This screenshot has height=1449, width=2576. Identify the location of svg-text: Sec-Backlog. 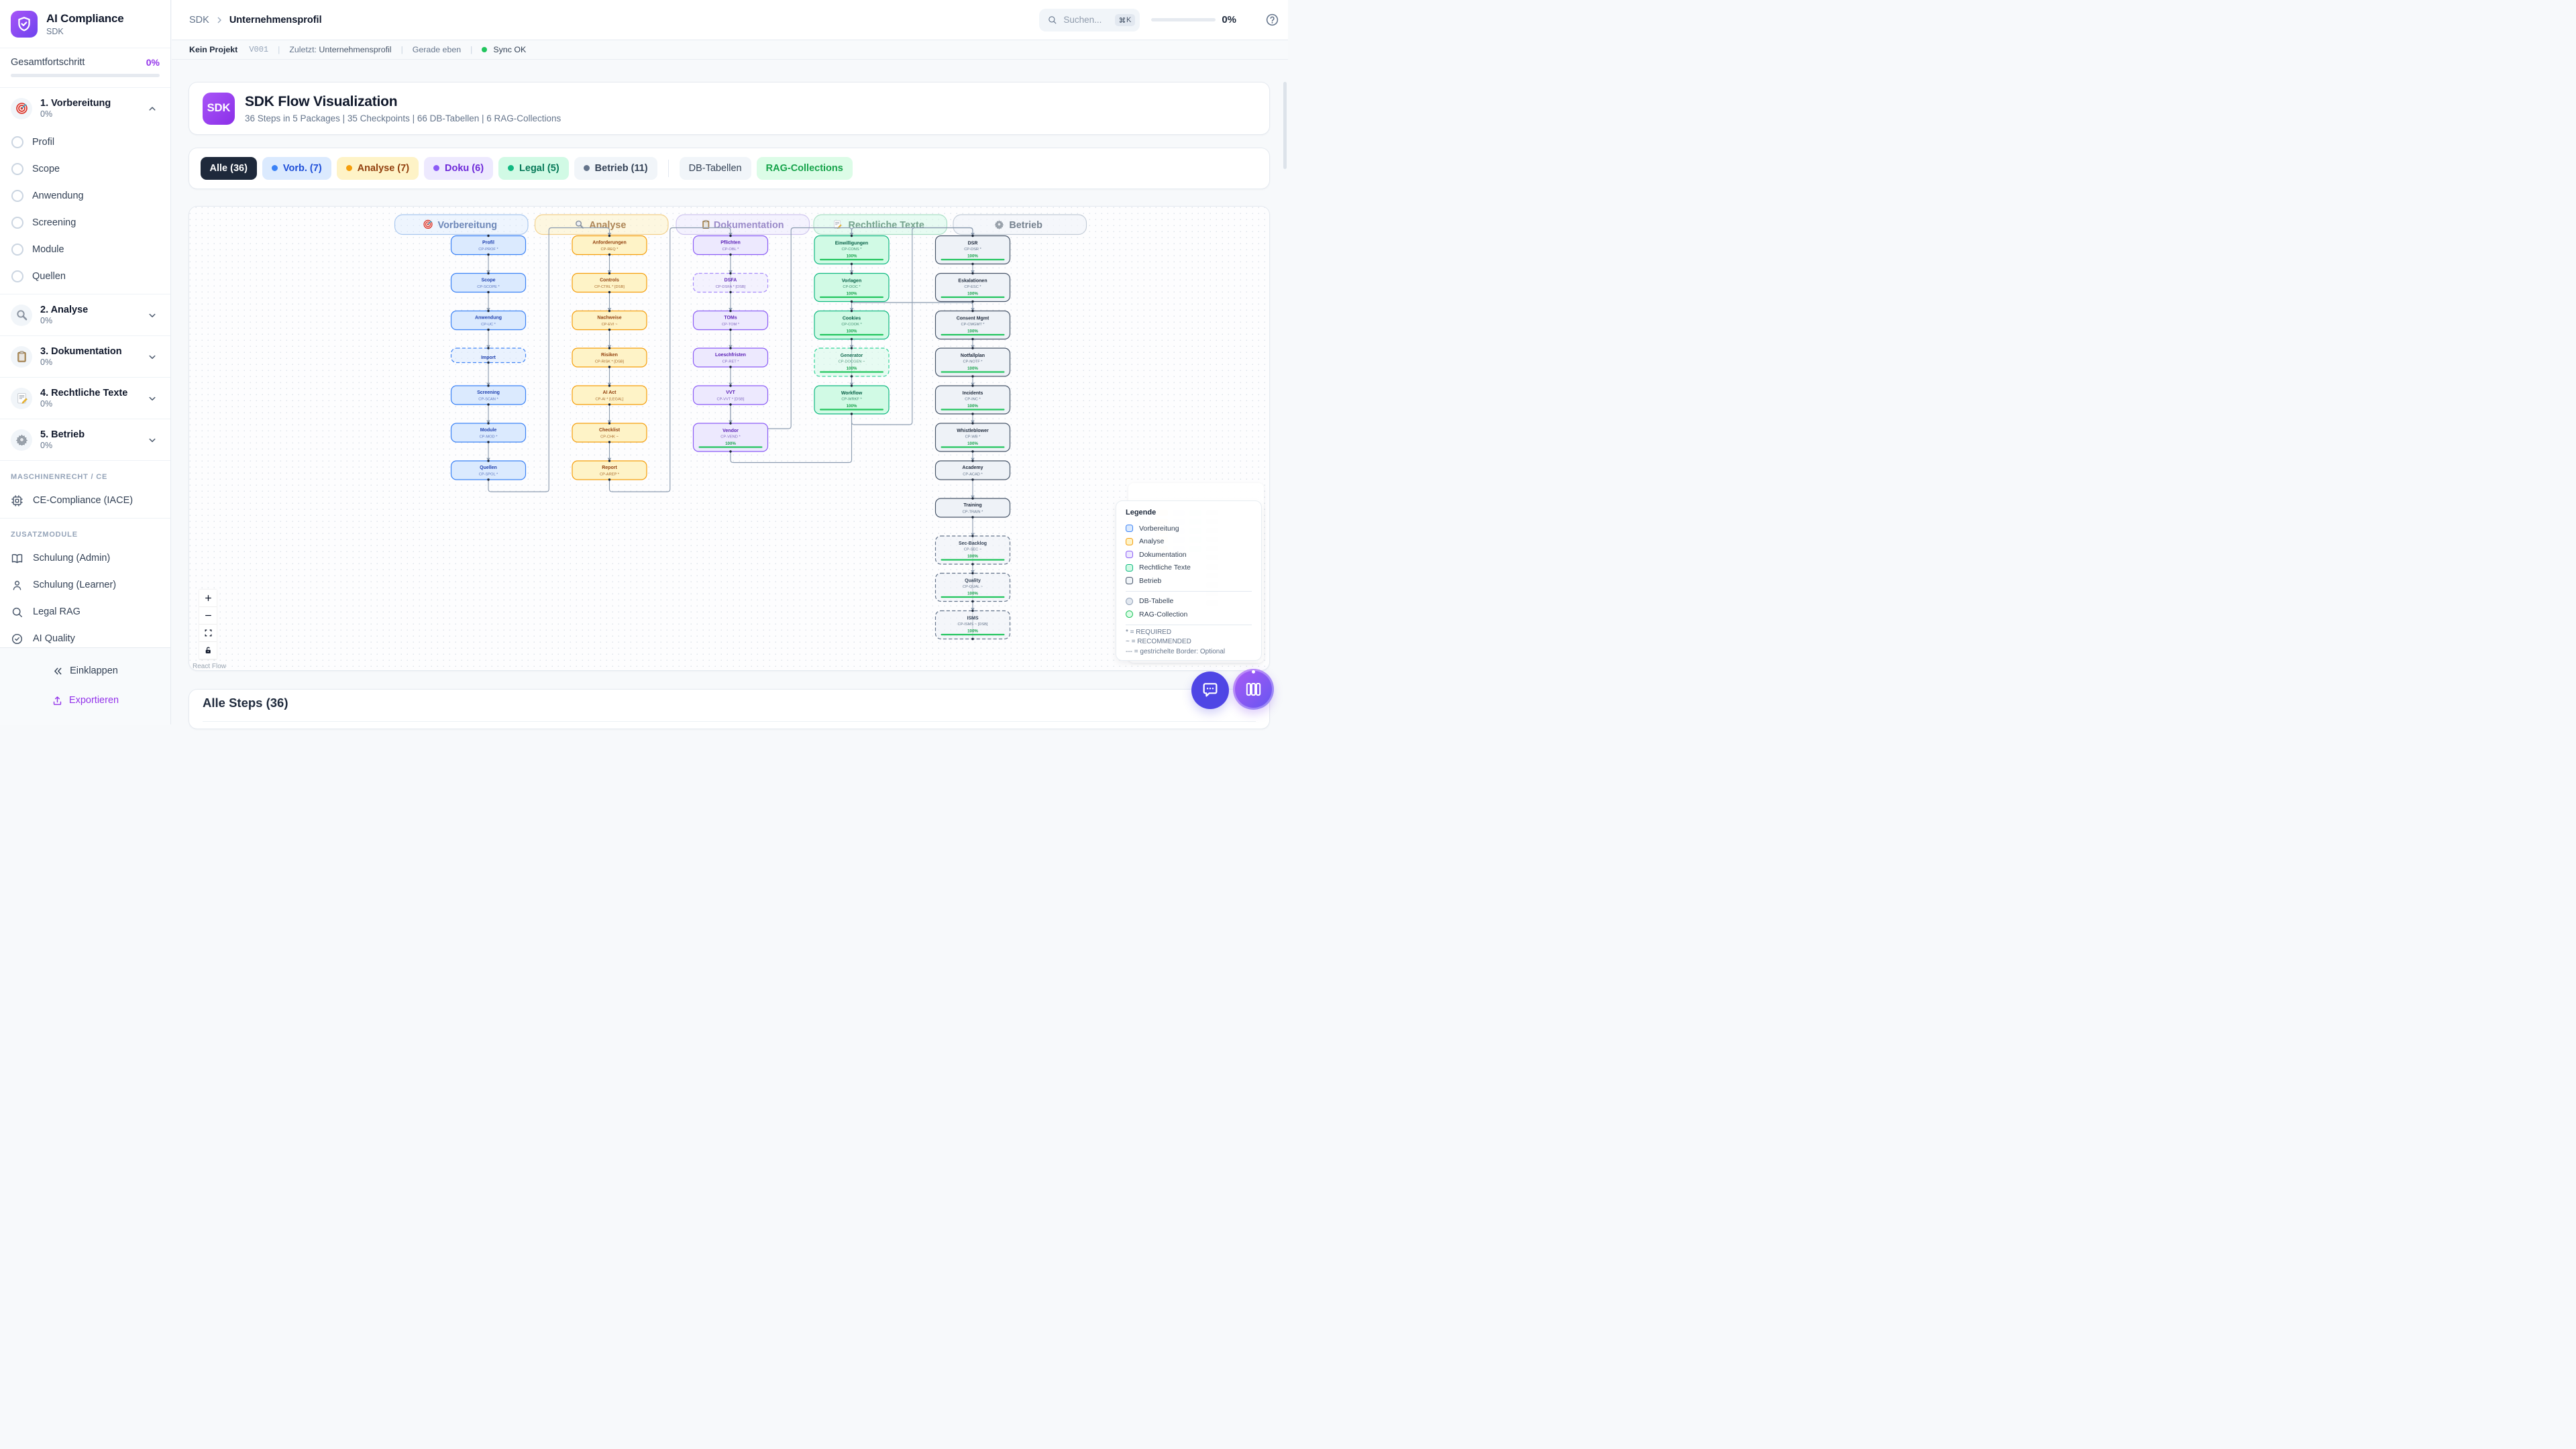
(973, 543).